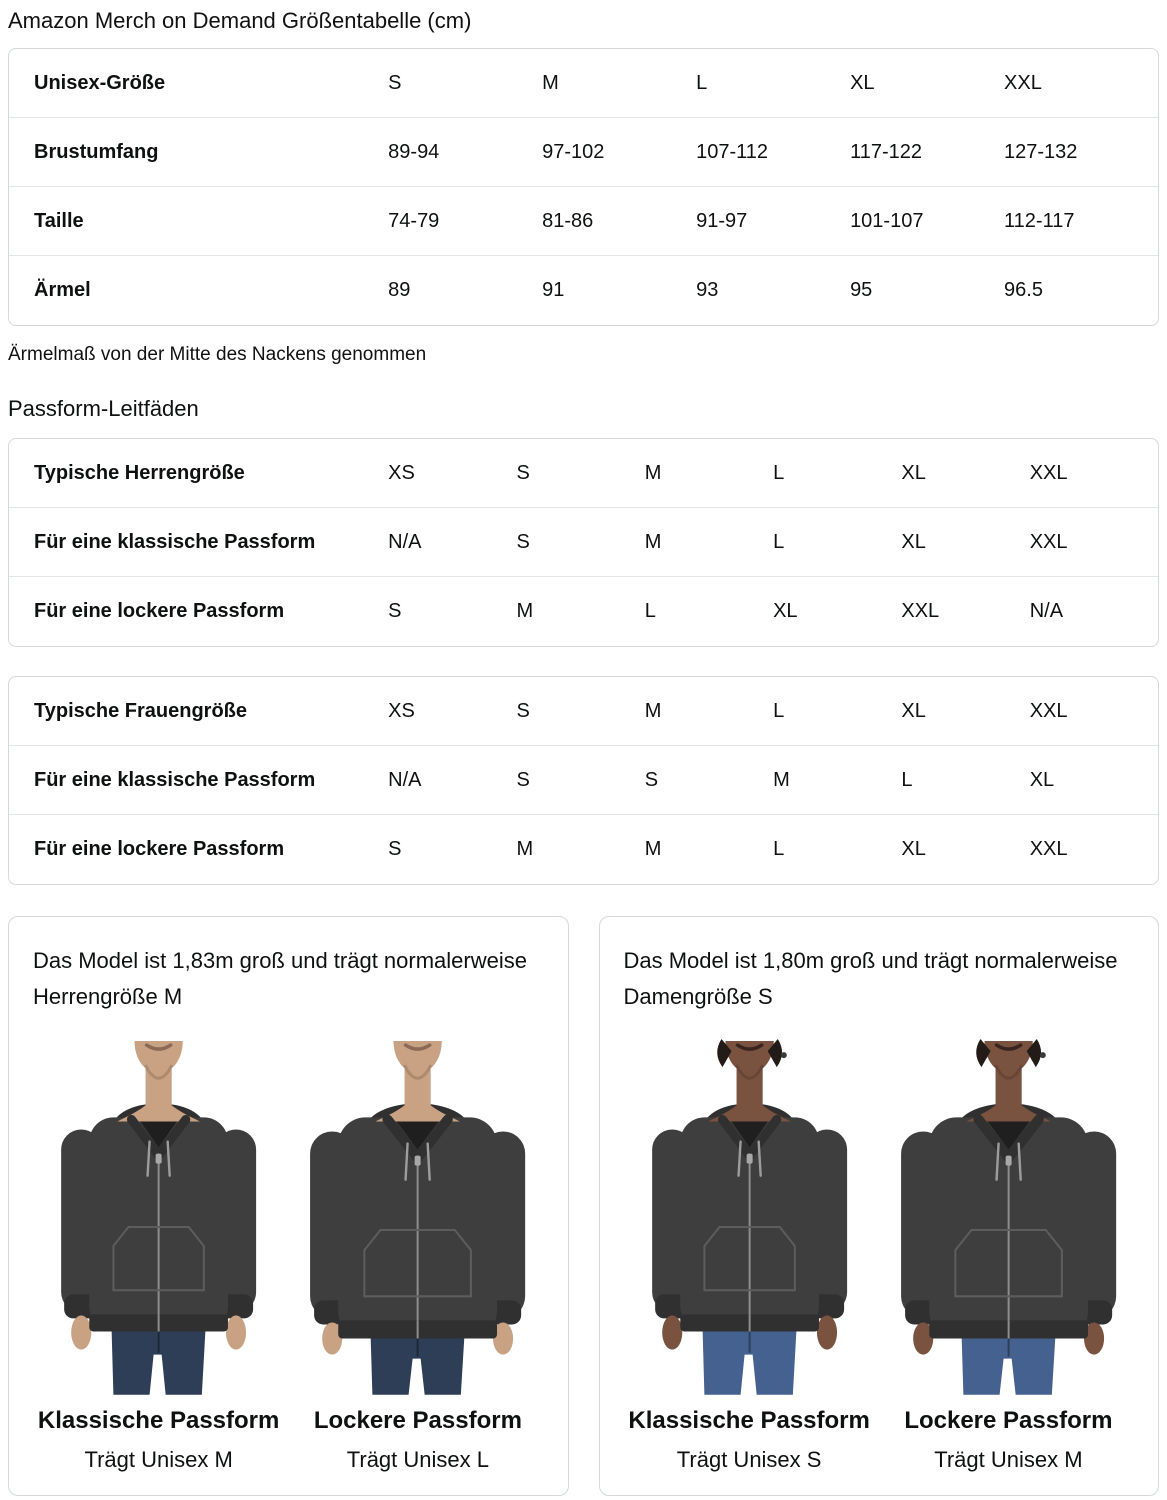 The image size is (1167, 1500). Describe the element at coordinates (887, 220) in the screenshot. I see `measure-cell: 101-107` at that location.